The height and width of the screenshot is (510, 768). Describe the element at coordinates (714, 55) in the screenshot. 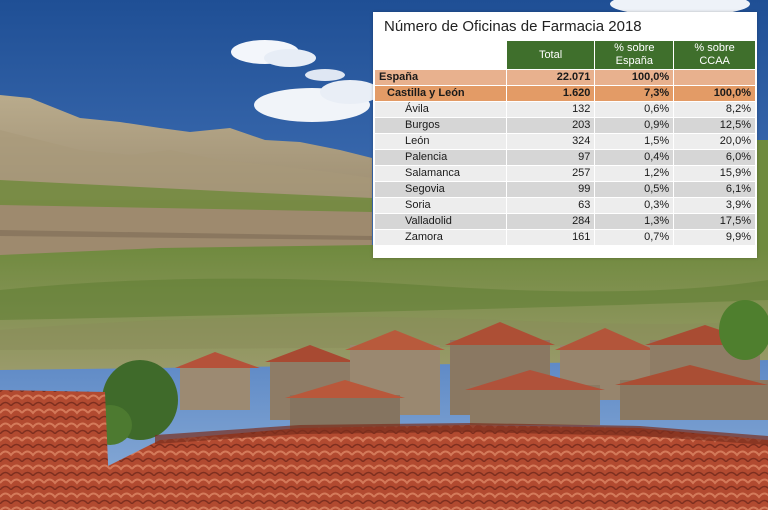

I see `header-pct-ccaa: % sobre CCAA` at that location.